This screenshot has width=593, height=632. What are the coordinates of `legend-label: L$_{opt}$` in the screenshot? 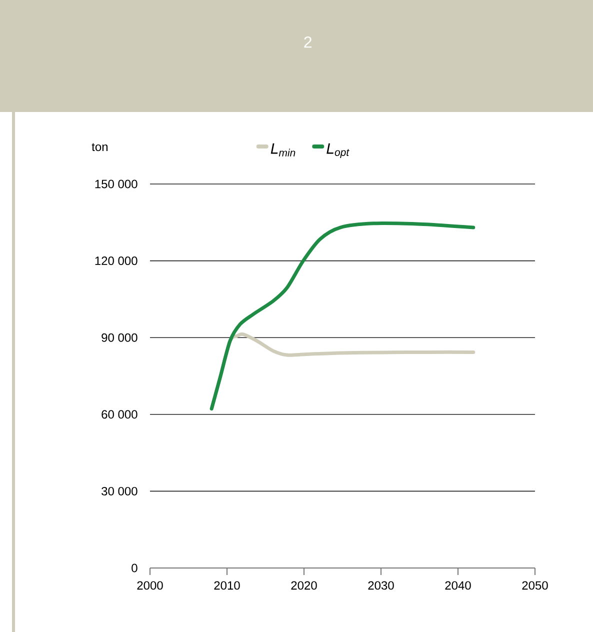 It's located at (338, 150).